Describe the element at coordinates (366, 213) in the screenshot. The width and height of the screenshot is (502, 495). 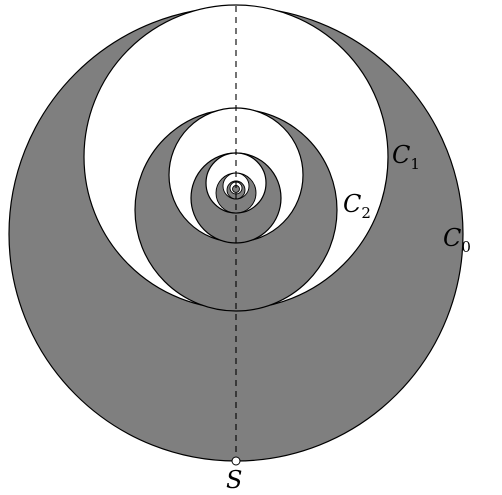
I see `label-c2-sub: 2` at that location.